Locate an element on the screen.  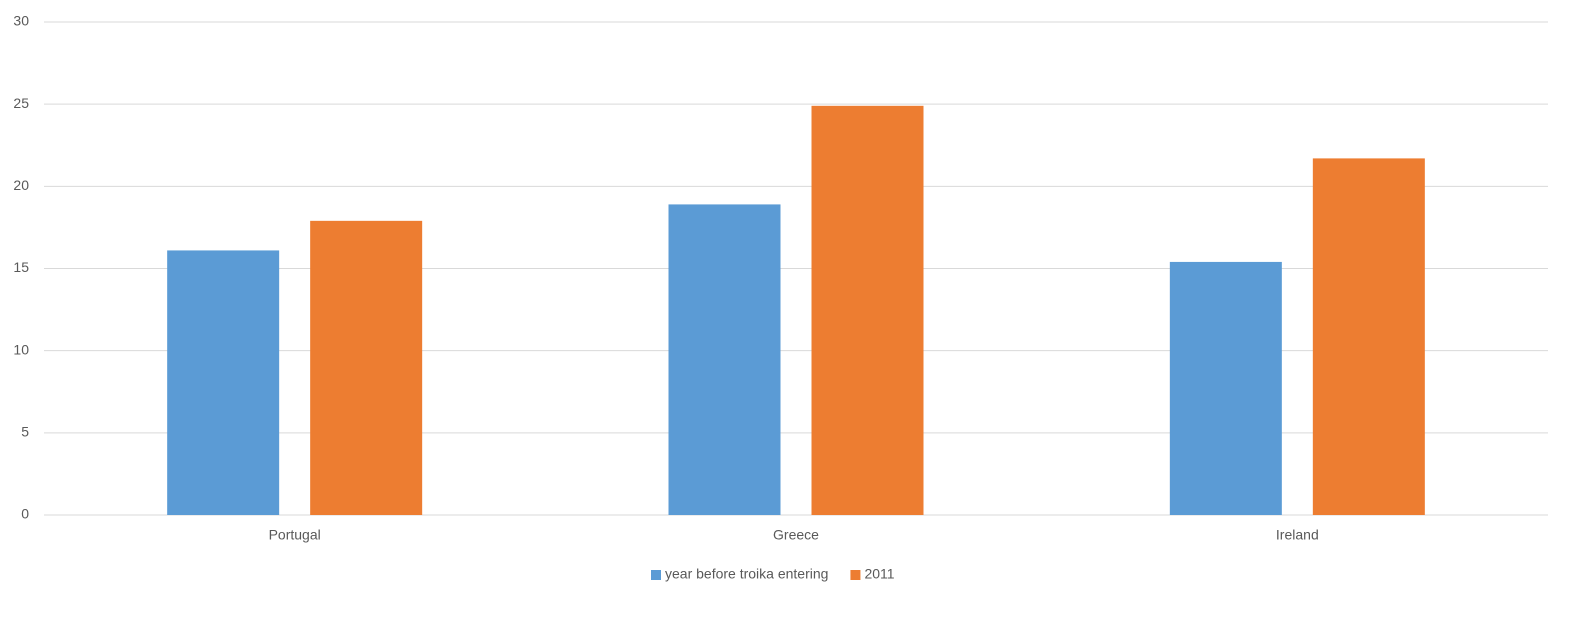
y-tick-label: 30 is located at coordinates (21, 21).